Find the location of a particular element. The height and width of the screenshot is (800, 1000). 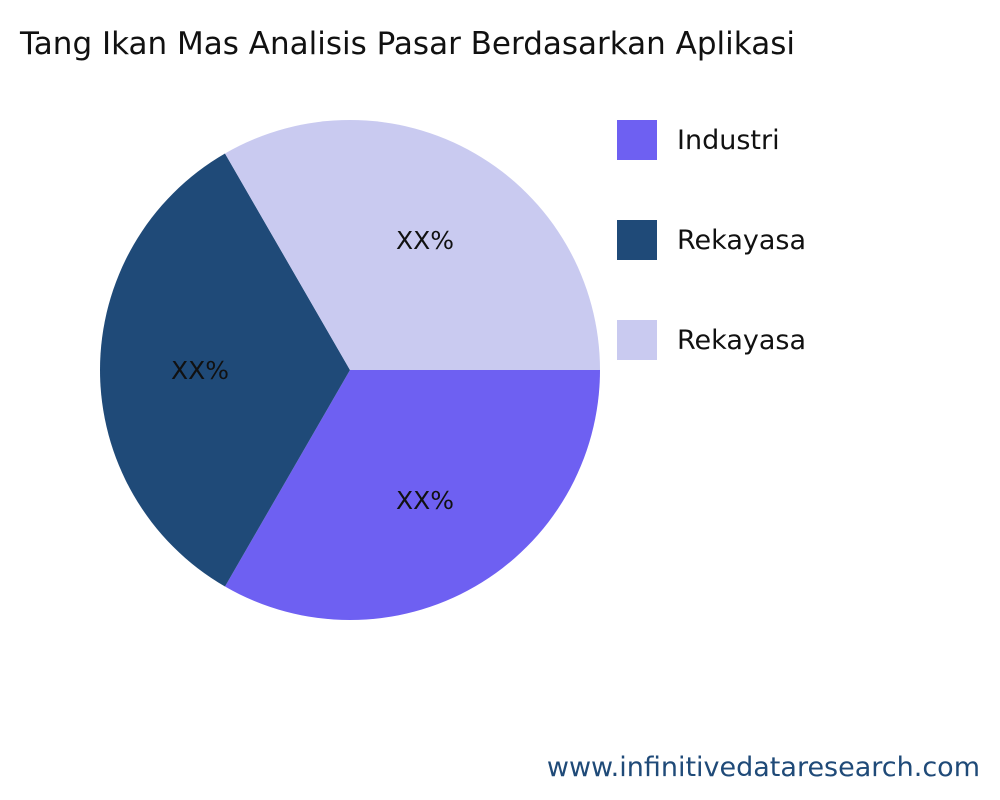

legend-item-rekayasa-2: Rekayasa is located at coordinates (711, 340).